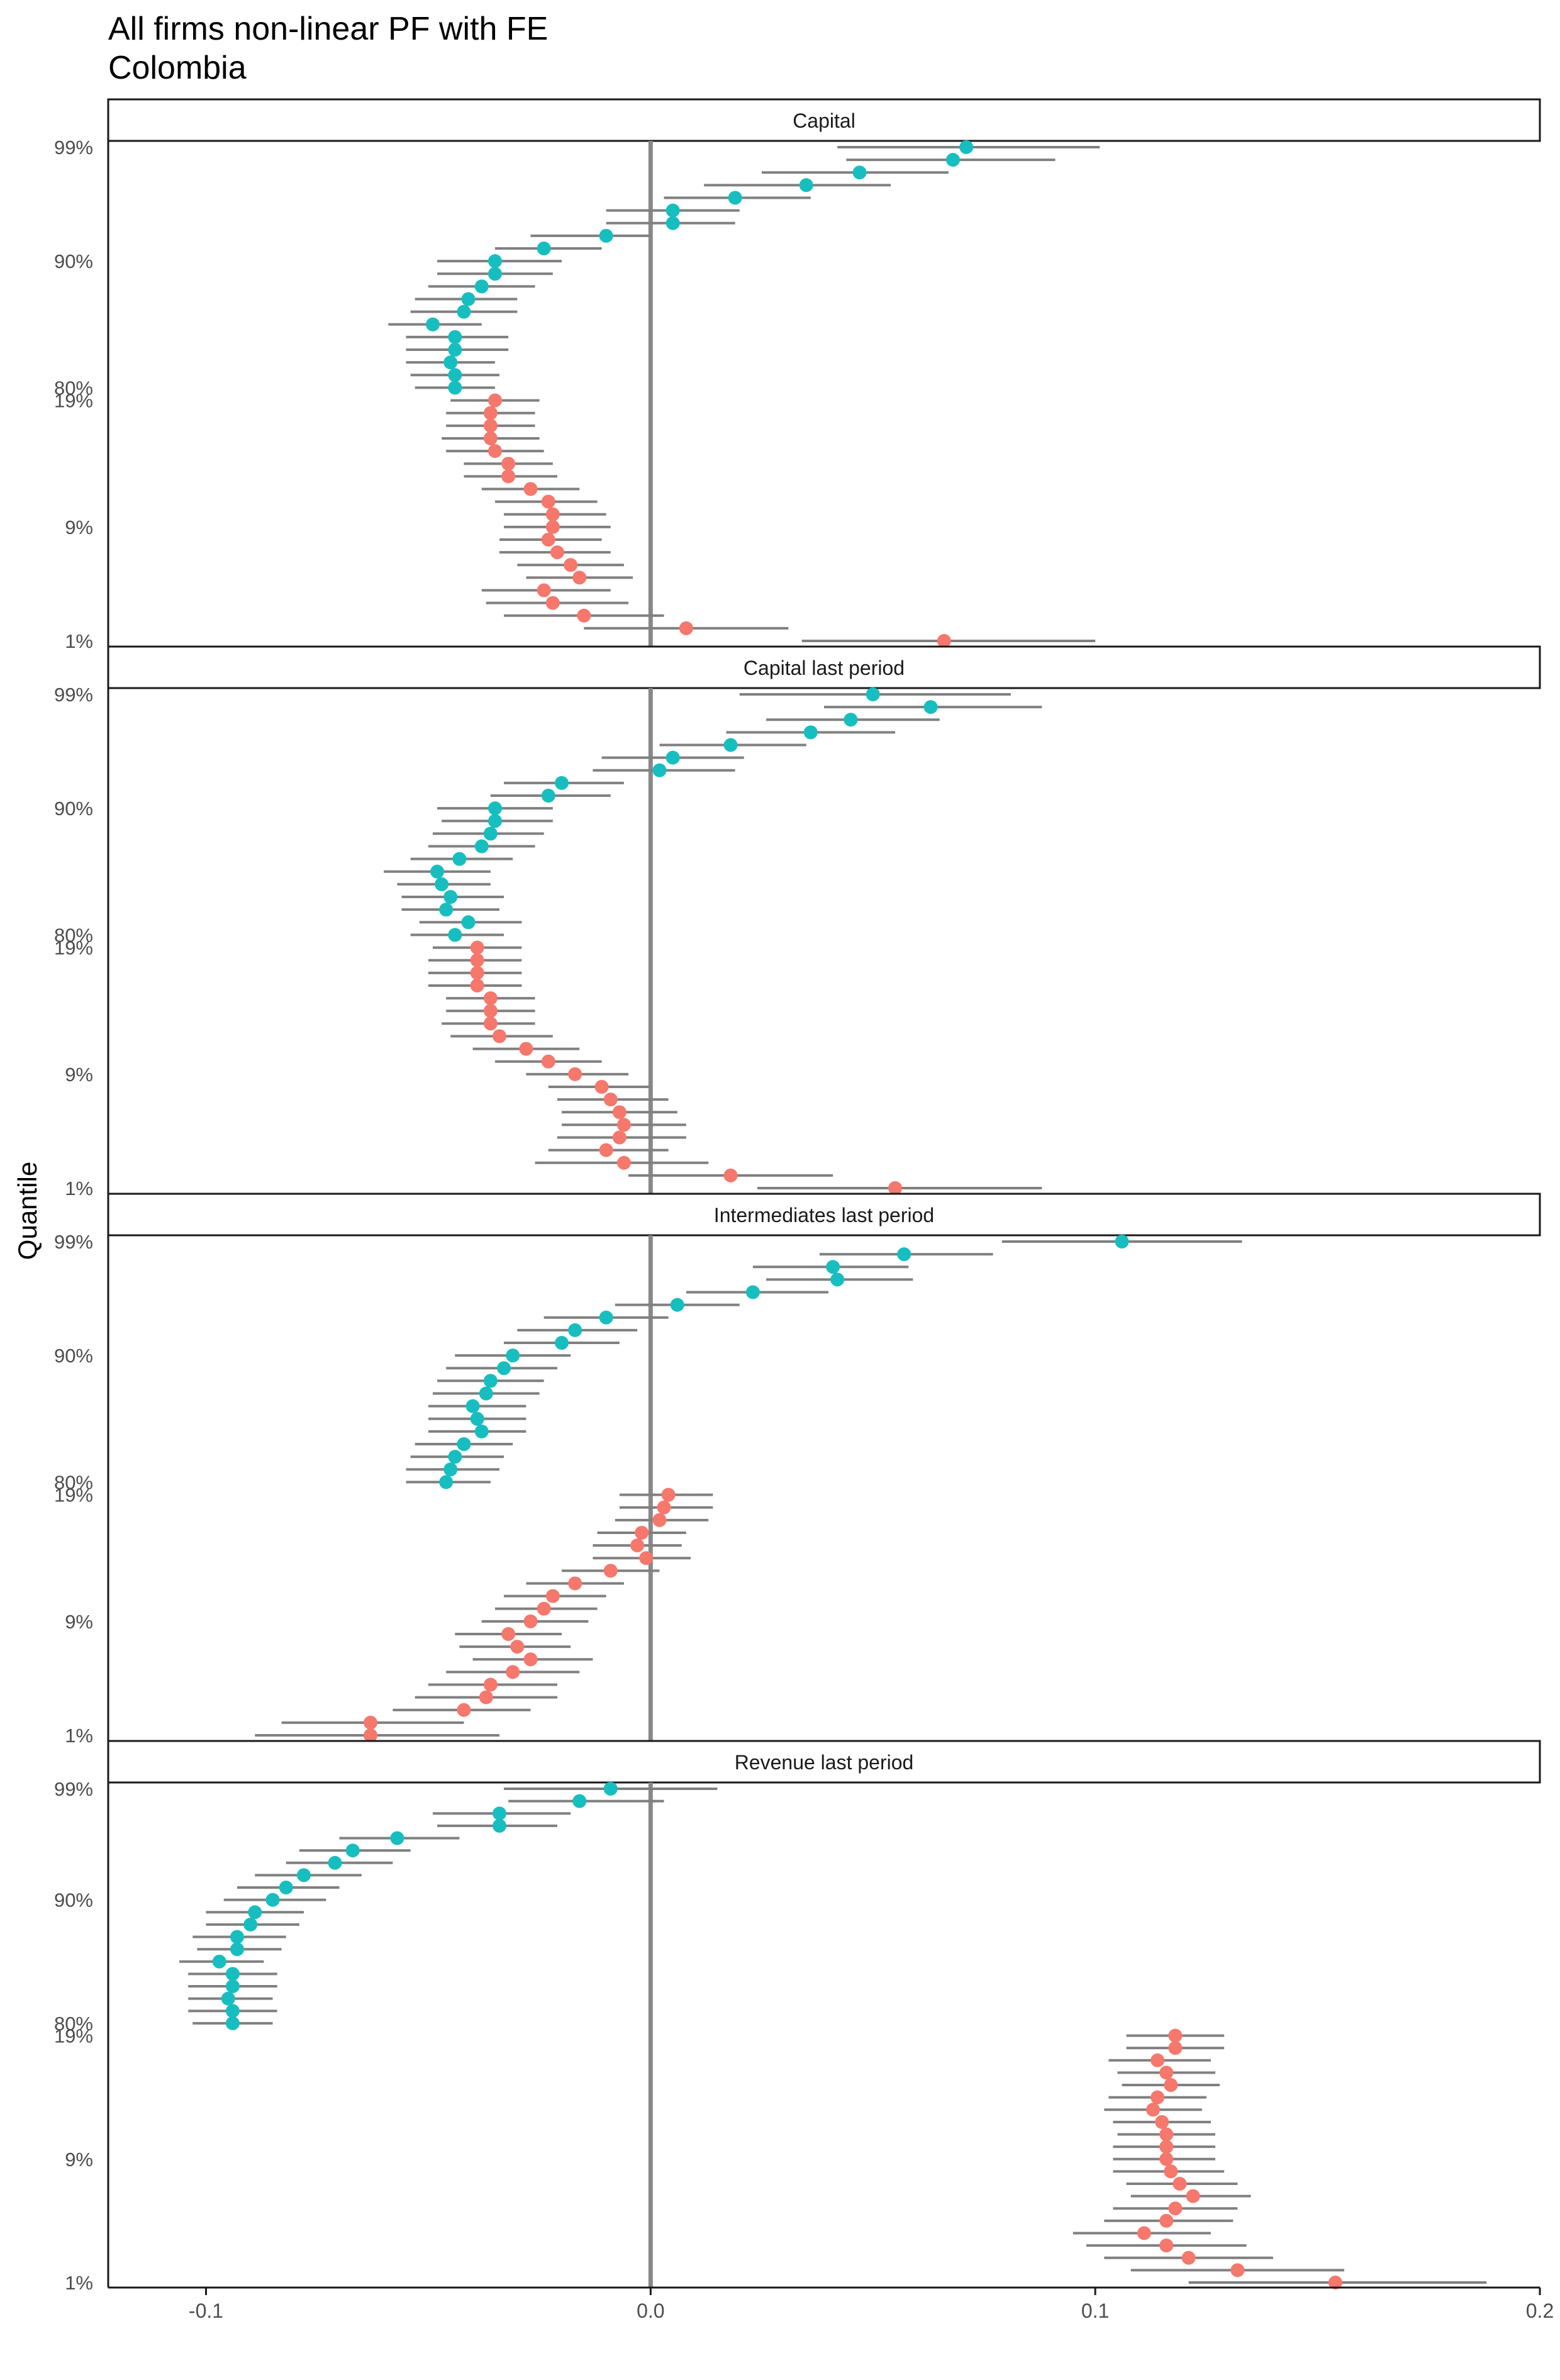  What do you see at coordinates (27, 1211) in the screenshot?
I see `y-axis-label: Quantile` at bounding box center [27, 1211].